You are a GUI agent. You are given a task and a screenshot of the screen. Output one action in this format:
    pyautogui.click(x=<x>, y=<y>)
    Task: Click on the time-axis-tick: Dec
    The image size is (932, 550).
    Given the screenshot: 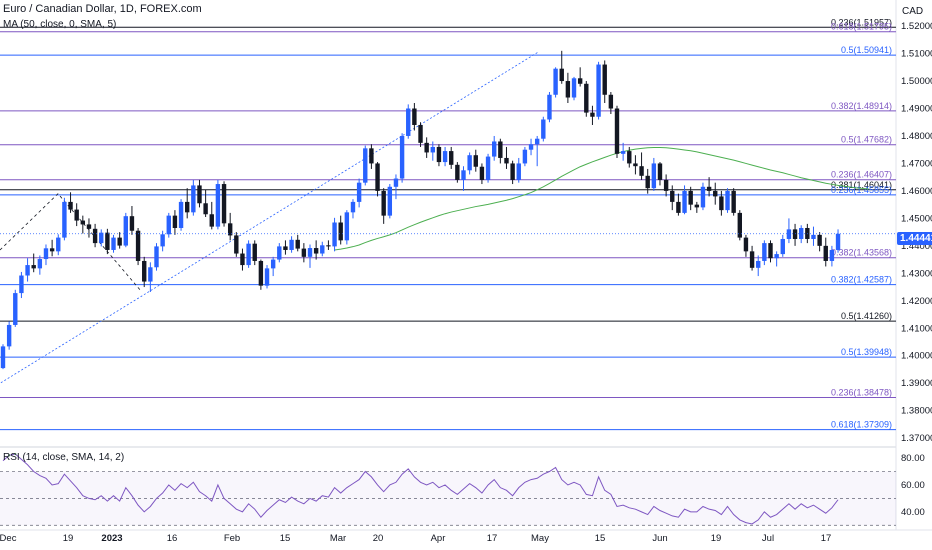 What is the action you would take?
    pyautogui.click(x=8, y=538)
    